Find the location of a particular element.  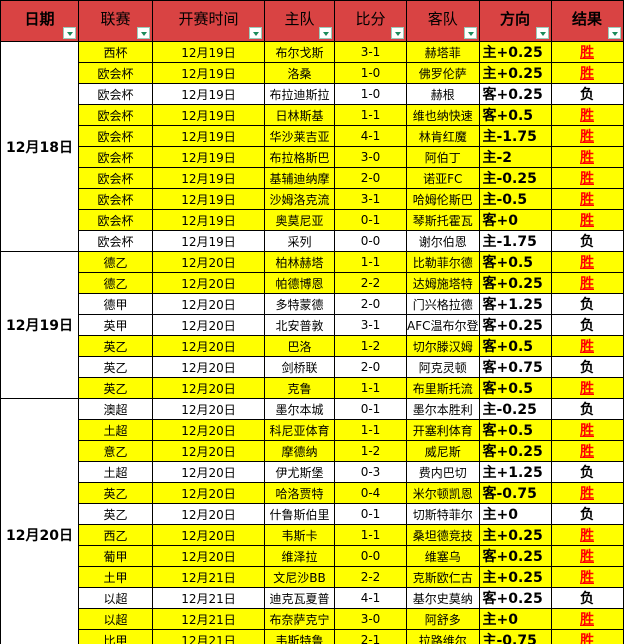

away-team-cell: 阿舒多 is located at coordinates (443, 619).